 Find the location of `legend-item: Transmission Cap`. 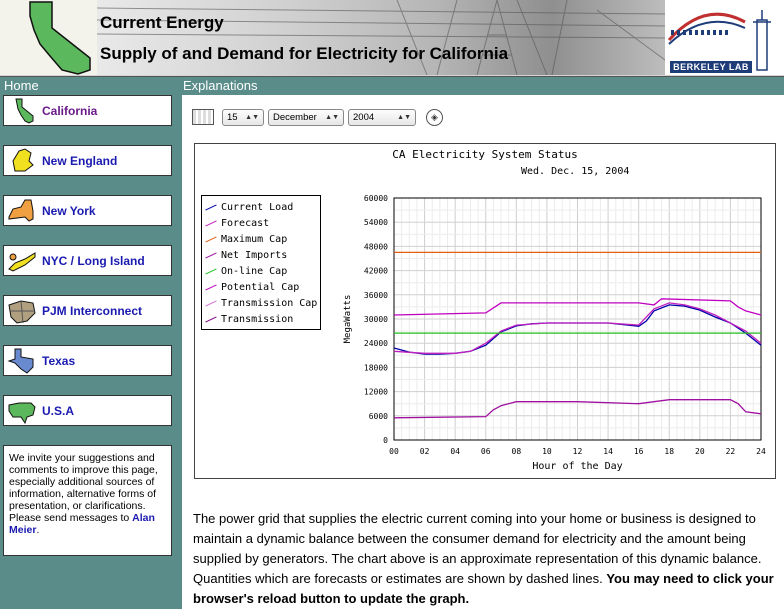

legend-item: Transmission Cap is located at coordinates (261, 303).